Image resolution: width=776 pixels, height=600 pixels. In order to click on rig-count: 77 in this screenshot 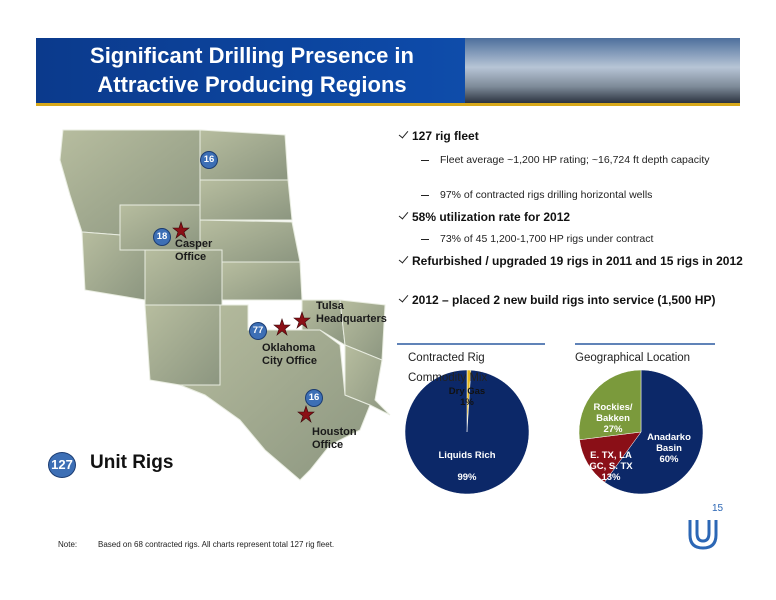, I will do `click(258, 331)`.